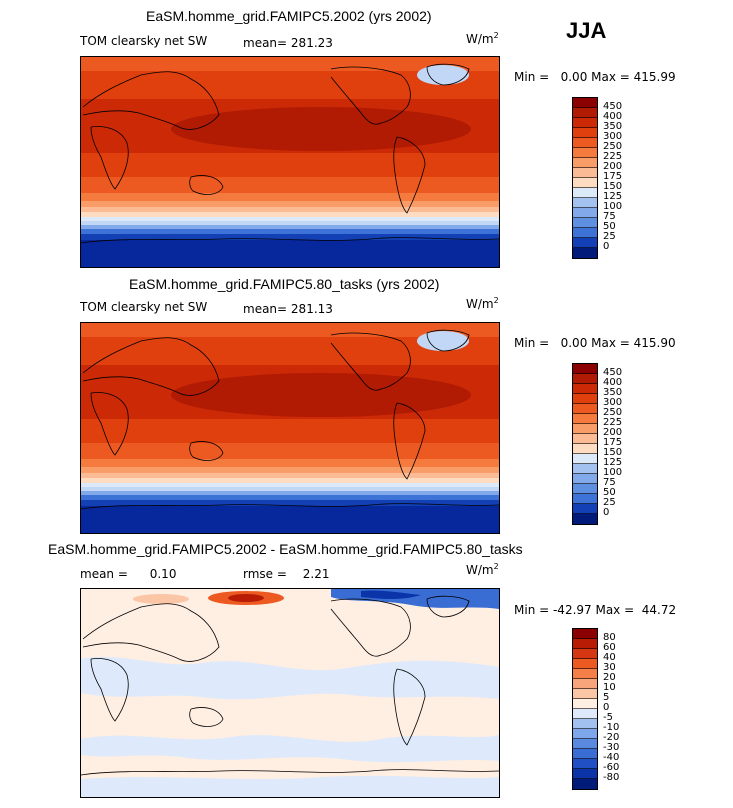 This screenshot has width=733, height=808. I want to click on panel3-unit-sup: 2, so click(496, 566).